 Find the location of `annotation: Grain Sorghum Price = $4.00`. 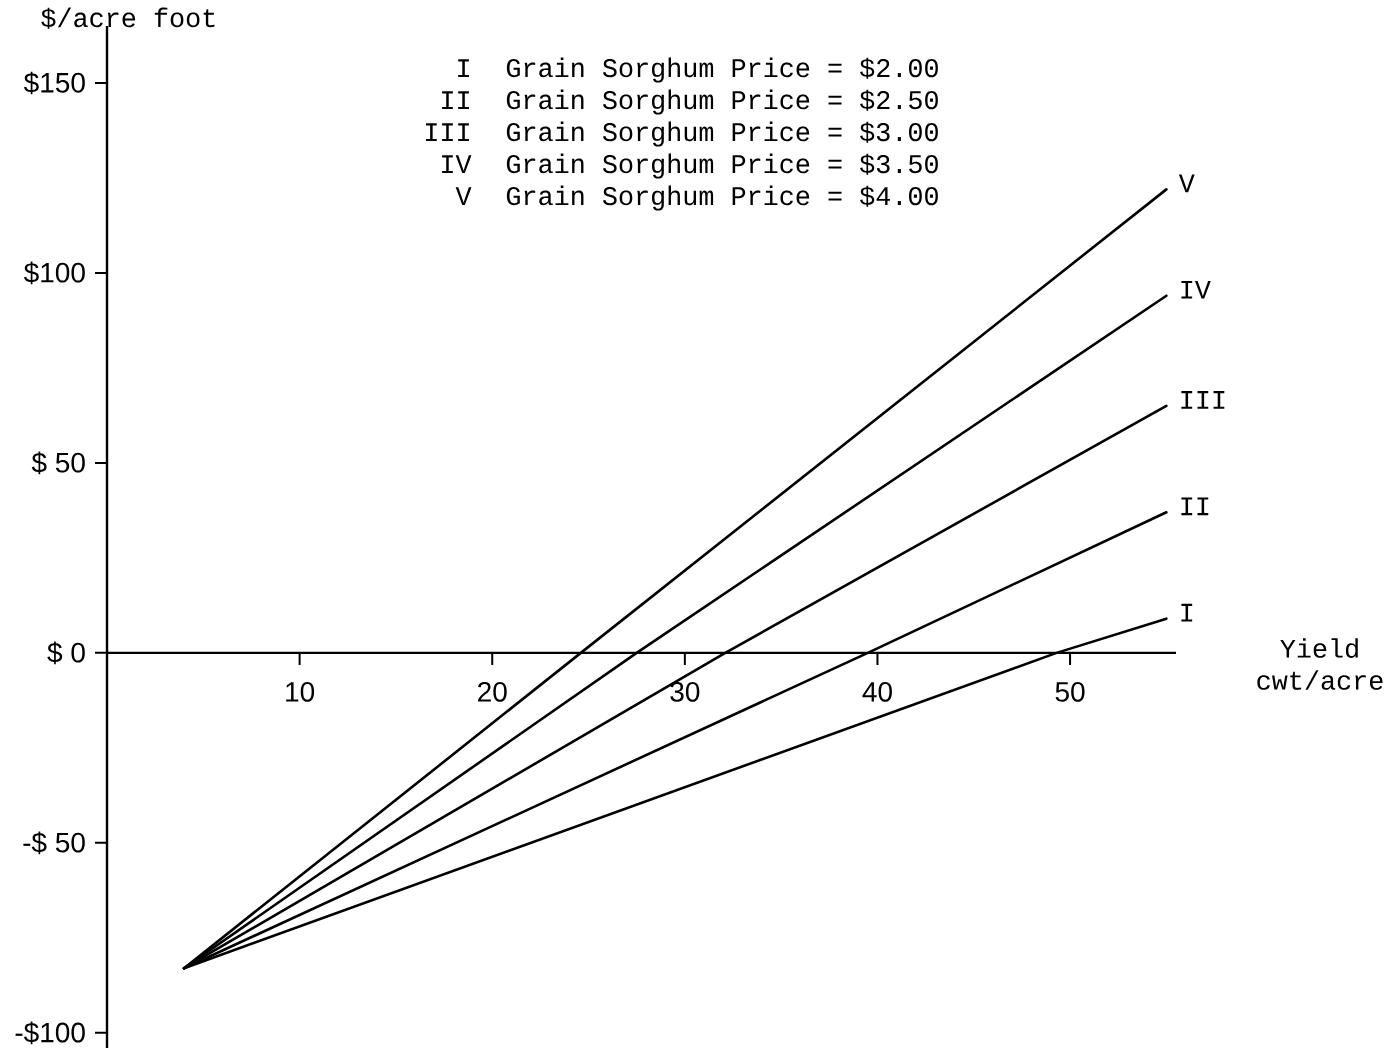

annotation: Grain Sorghum Price = $4.00 is located at coordinates (722, 198).